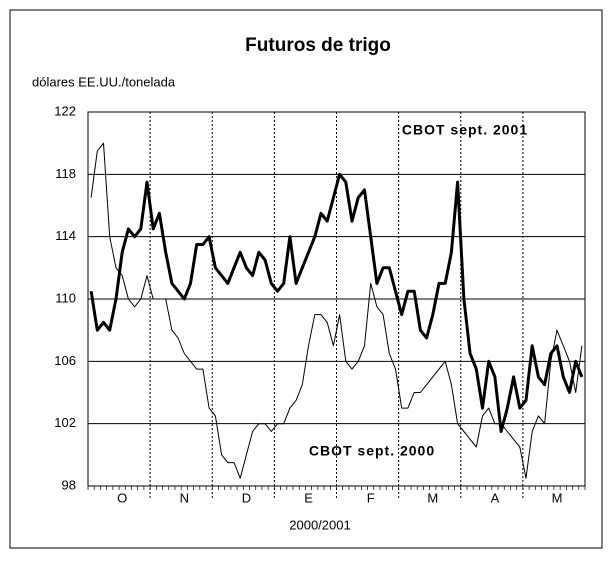 The height and width of the screenshot is (562, 612). I want to click on y-tick-label: 122, so click(65, 110).